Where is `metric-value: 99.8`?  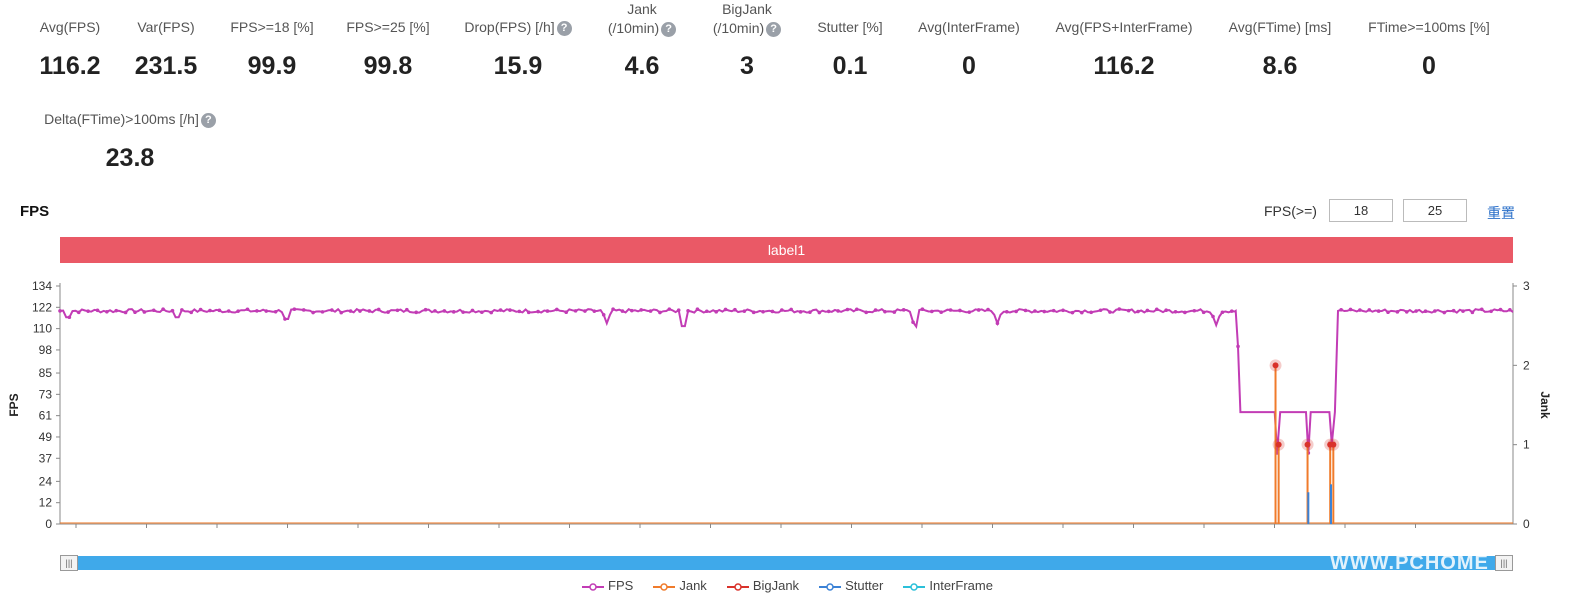
metric-value: 99.8 is located at coordinates (388, 66).